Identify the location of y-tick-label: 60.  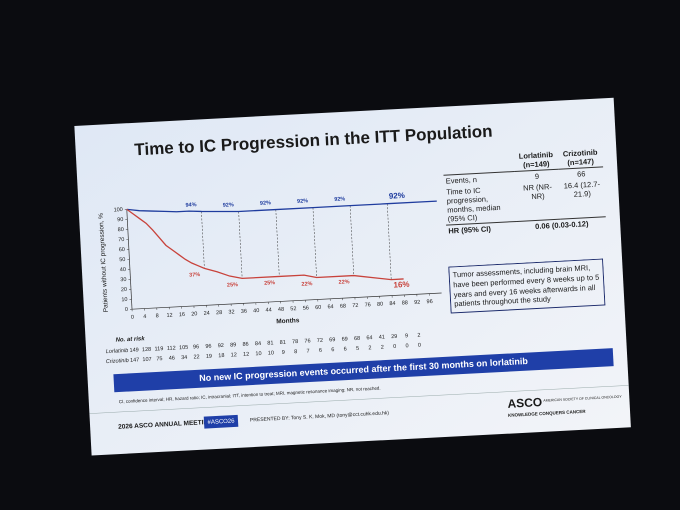
(122, 250).